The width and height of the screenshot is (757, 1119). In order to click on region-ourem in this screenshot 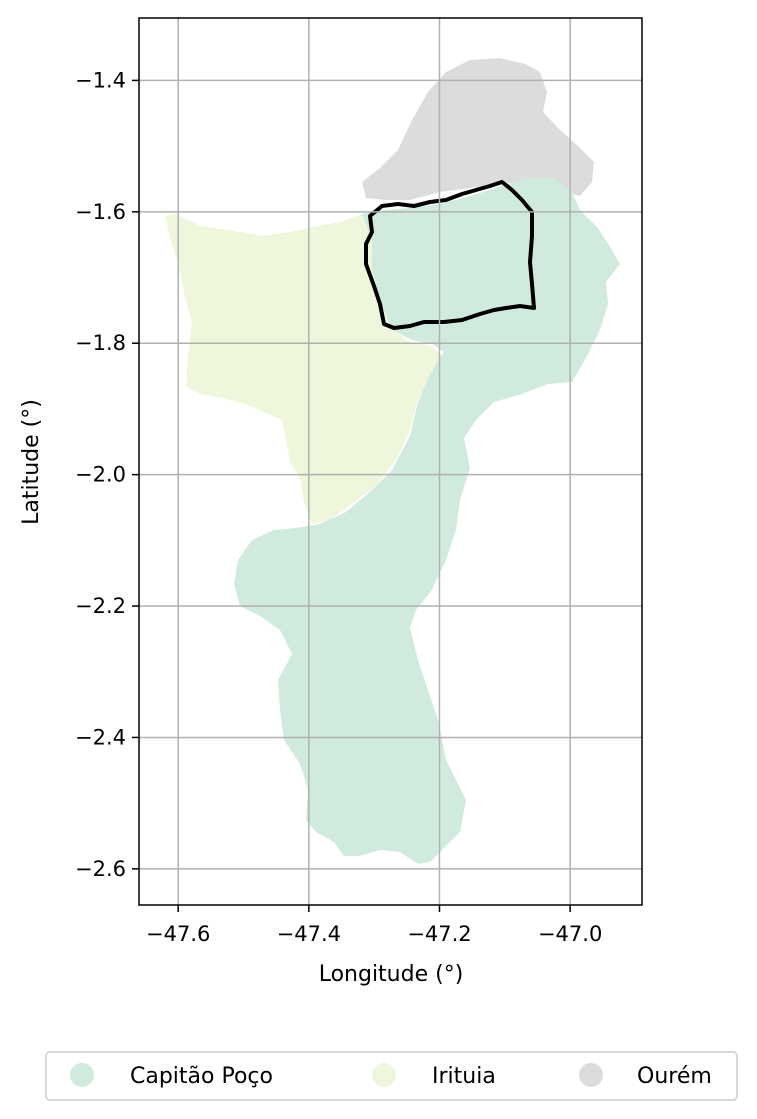, I will do `click(478, 129)`.